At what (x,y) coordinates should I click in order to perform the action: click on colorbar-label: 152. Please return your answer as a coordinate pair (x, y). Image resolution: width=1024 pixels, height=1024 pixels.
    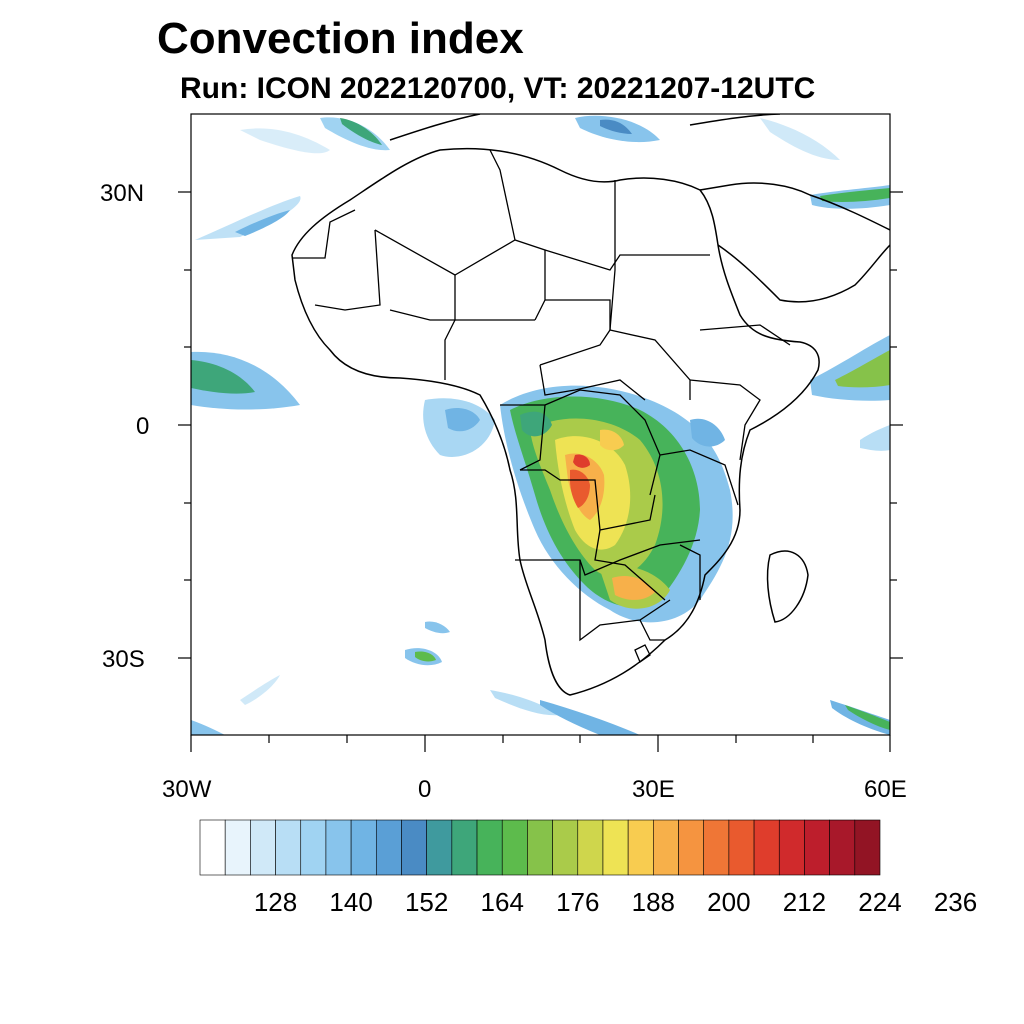
    Looking at the image, I should click on (426, 902).